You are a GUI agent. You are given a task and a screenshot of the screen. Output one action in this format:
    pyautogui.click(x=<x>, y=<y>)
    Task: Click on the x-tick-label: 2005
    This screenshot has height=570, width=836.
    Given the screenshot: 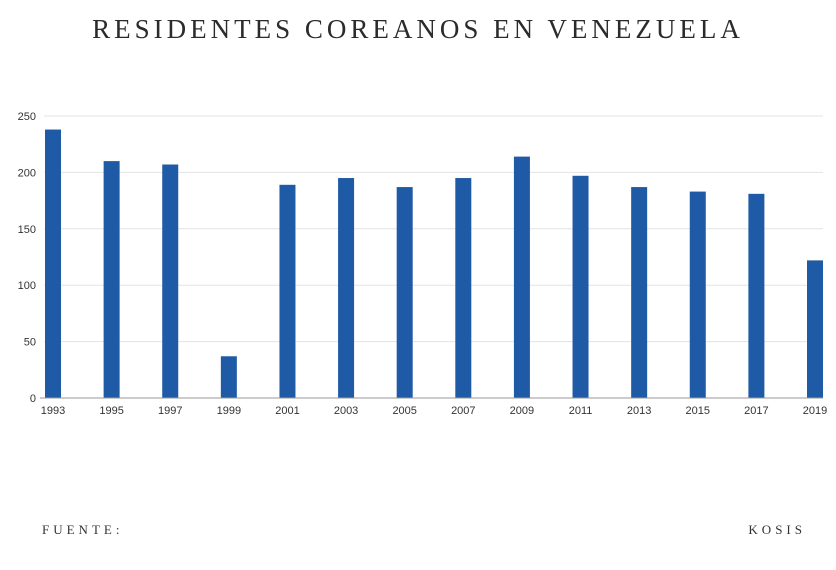 What is the action you would take?
    pyautogui.click(x=404, y=411)
    